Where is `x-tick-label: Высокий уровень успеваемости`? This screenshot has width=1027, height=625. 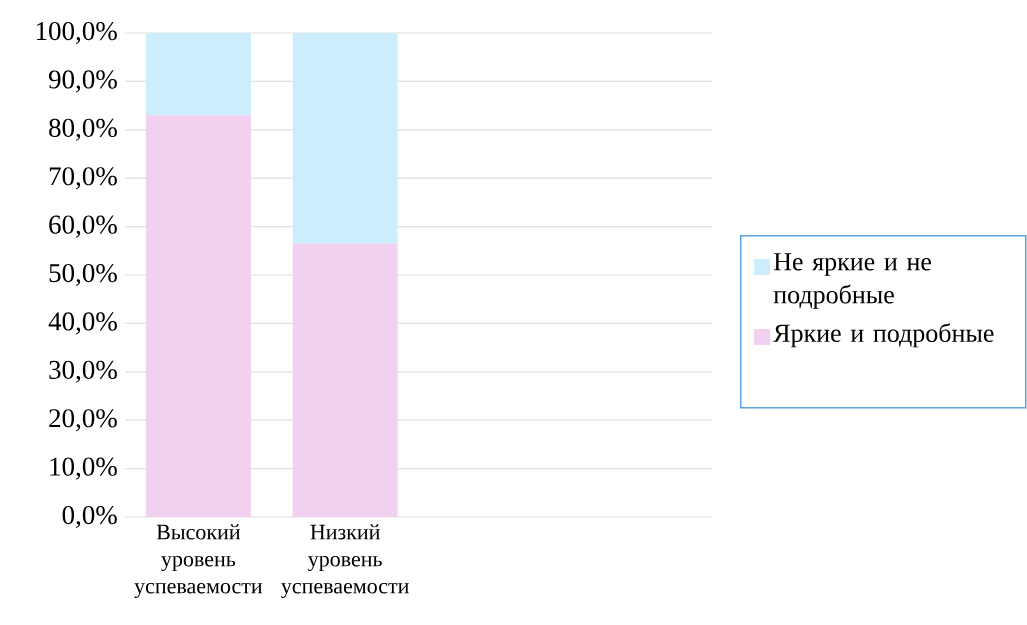
x-tick-label: Высокий уровень успеваемости is located at coordinates (198, 561).